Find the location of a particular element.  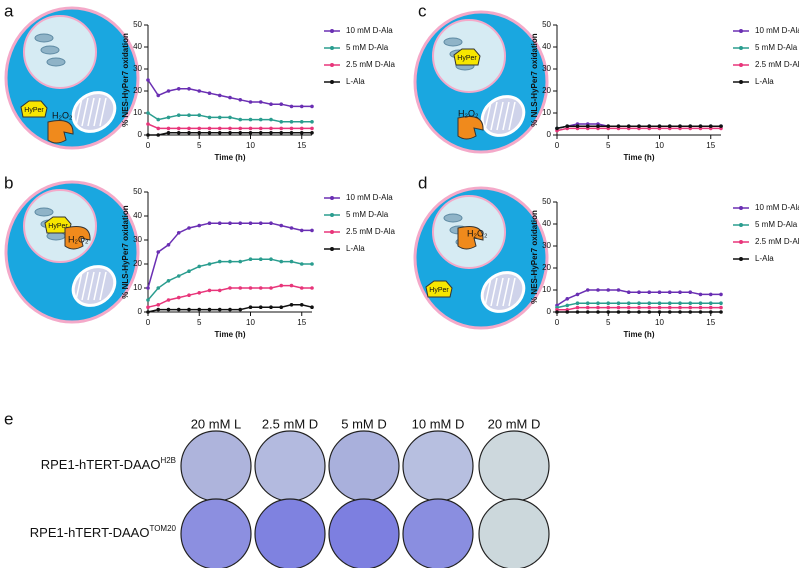

y-axis-label: % NES-HyPer7 oxidation is located at coordinates (125, 80).